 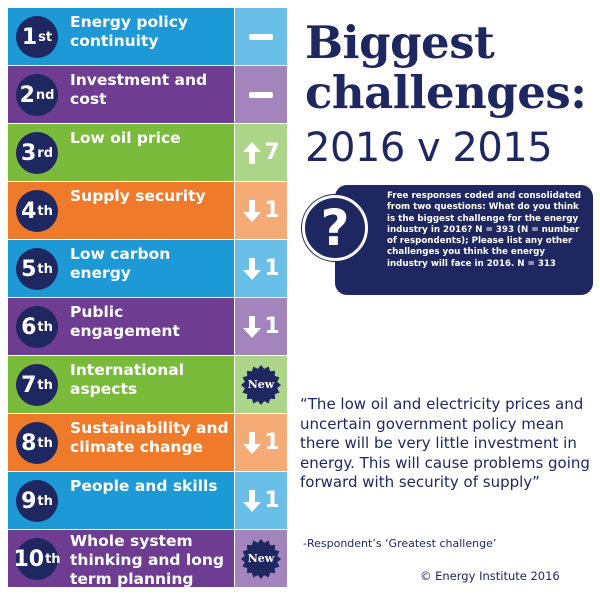 I want to click on challenge-label: Supply security, so click(x=138, y=196).